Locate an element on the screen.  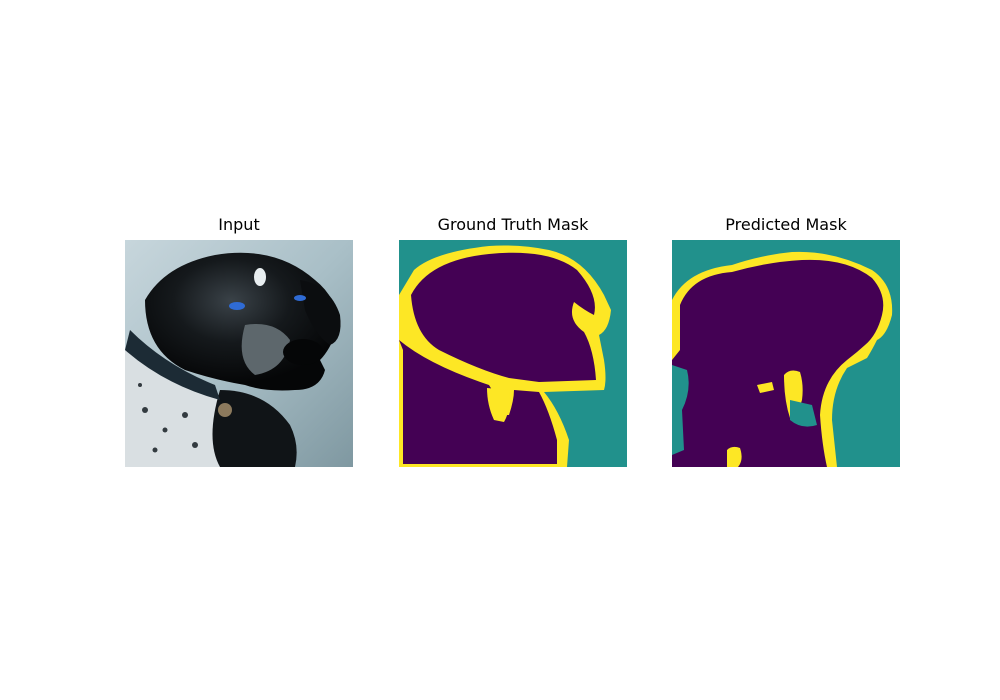
input-title: Input is located at coordinates (239, 224).